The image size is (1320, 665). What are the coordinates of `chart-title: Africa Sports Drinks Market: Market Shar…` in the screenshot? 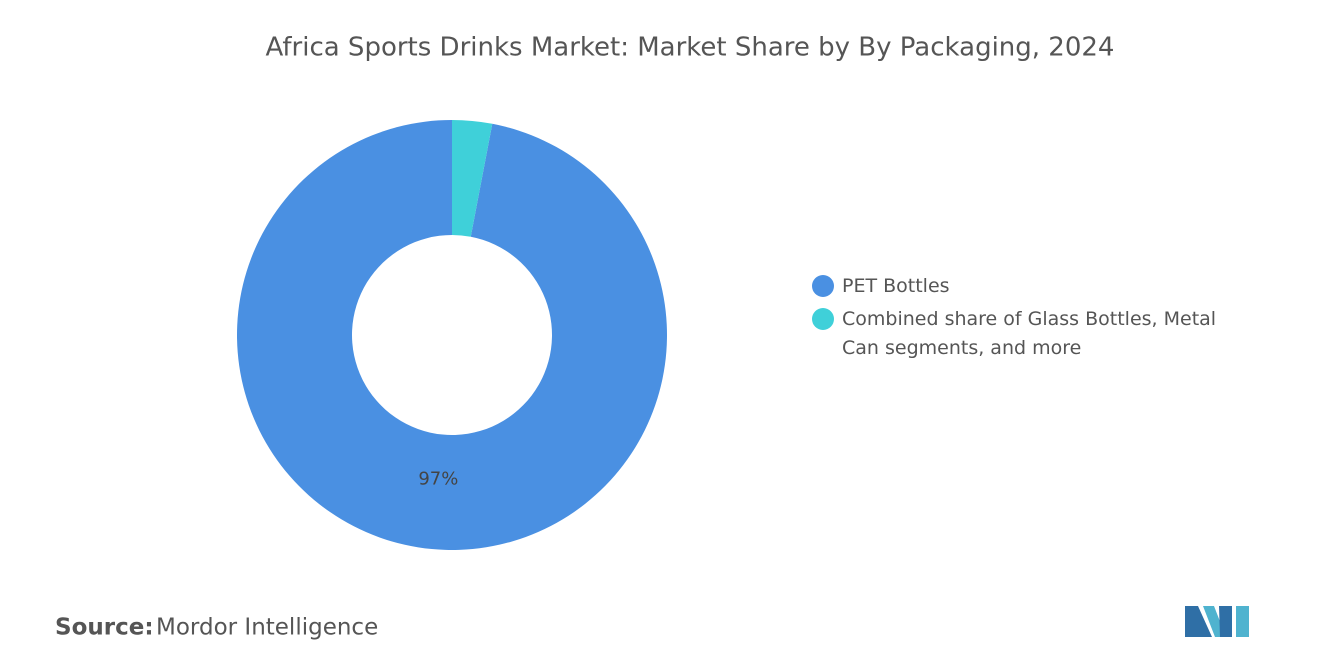 It's located at (690, 48).